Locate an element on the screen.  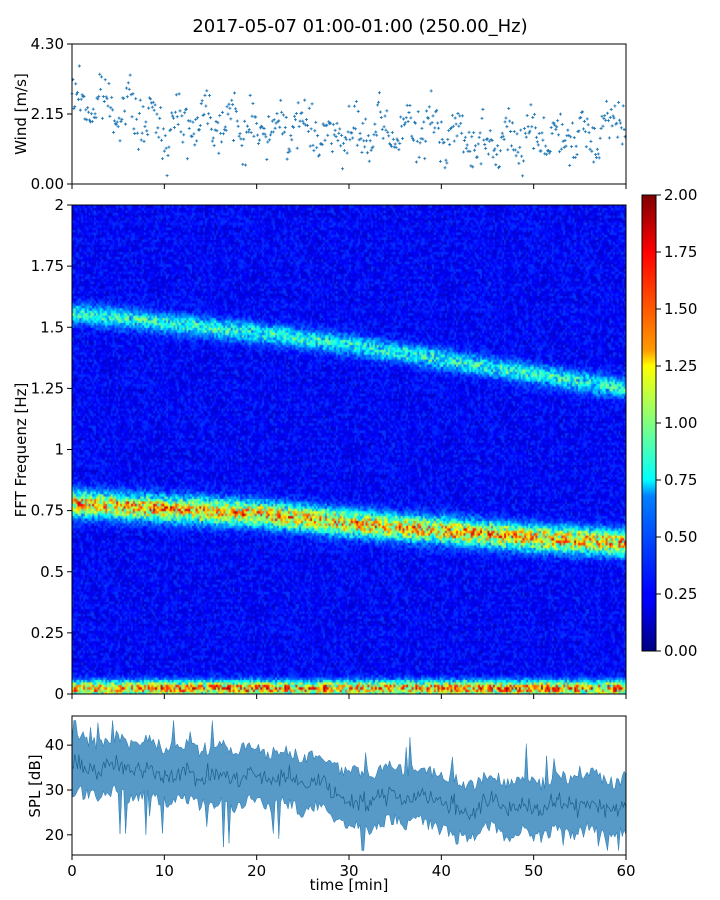
wind-ticks: 0.00 2.15 4.30 is located at coordinates (329, 114).